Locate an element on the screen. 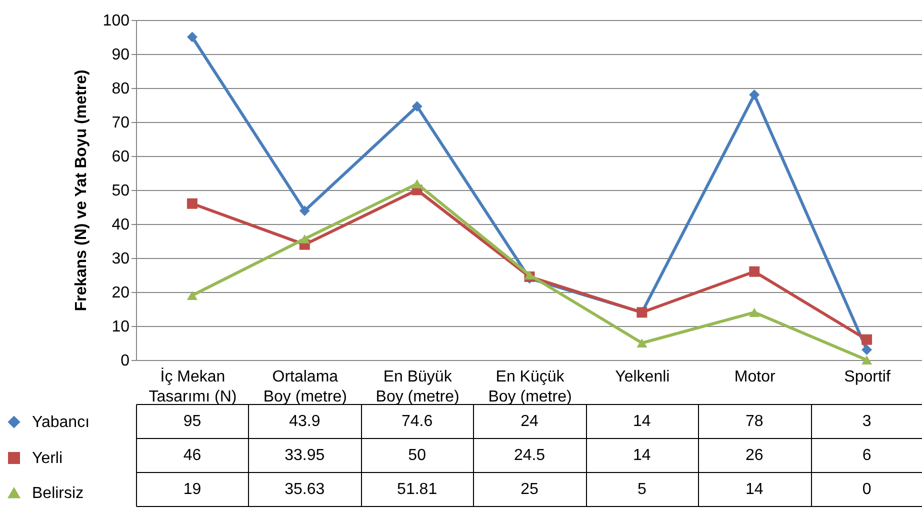  y-tick-label: 70 is located at coordinates (121, 123).